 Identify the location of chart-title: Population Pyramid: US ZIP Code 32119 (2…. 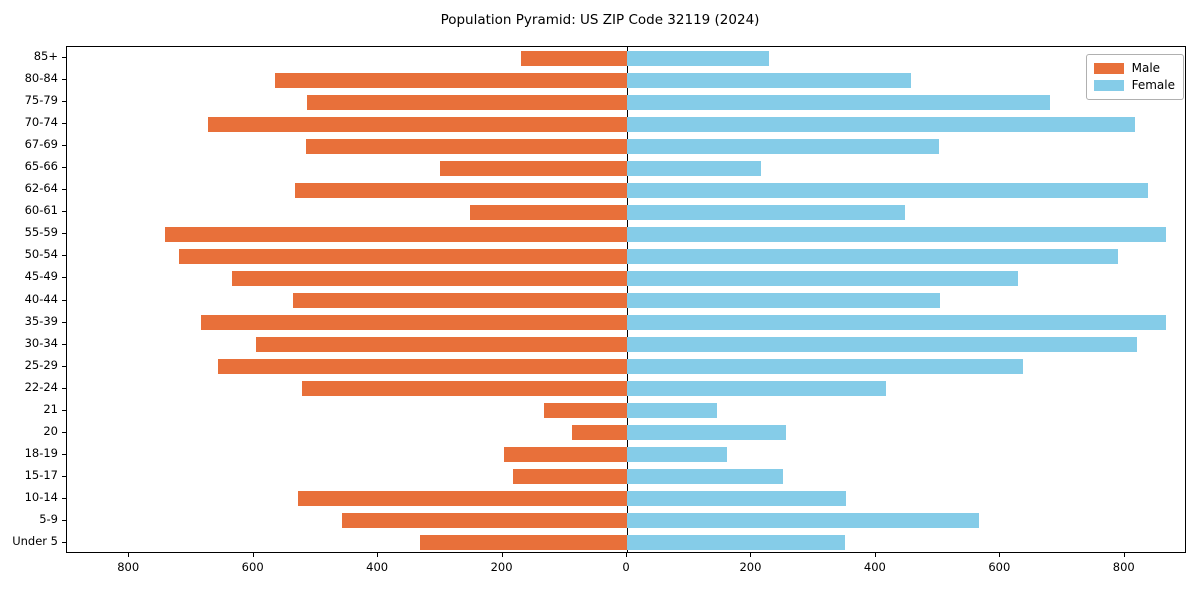
(600, 20).